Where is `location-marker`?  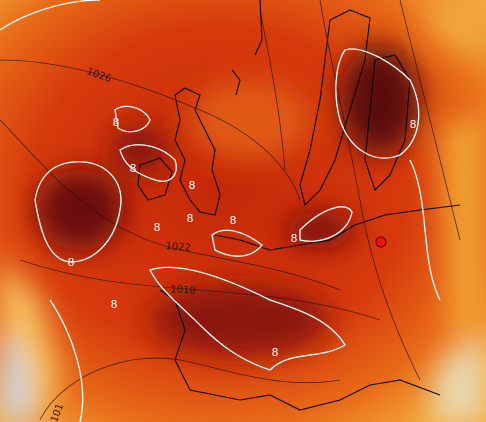 location-marker is located at coordinates (381, 242).